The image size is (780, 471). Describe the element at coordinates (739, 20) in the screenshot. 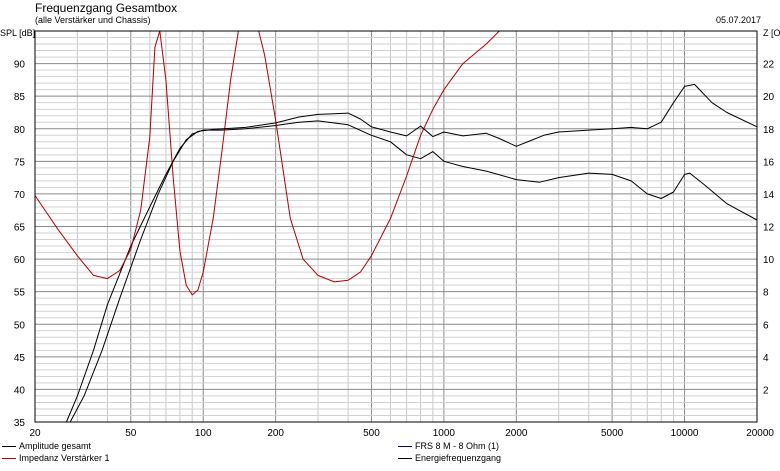

I see `chart-date: 05.07.2017` at that location.